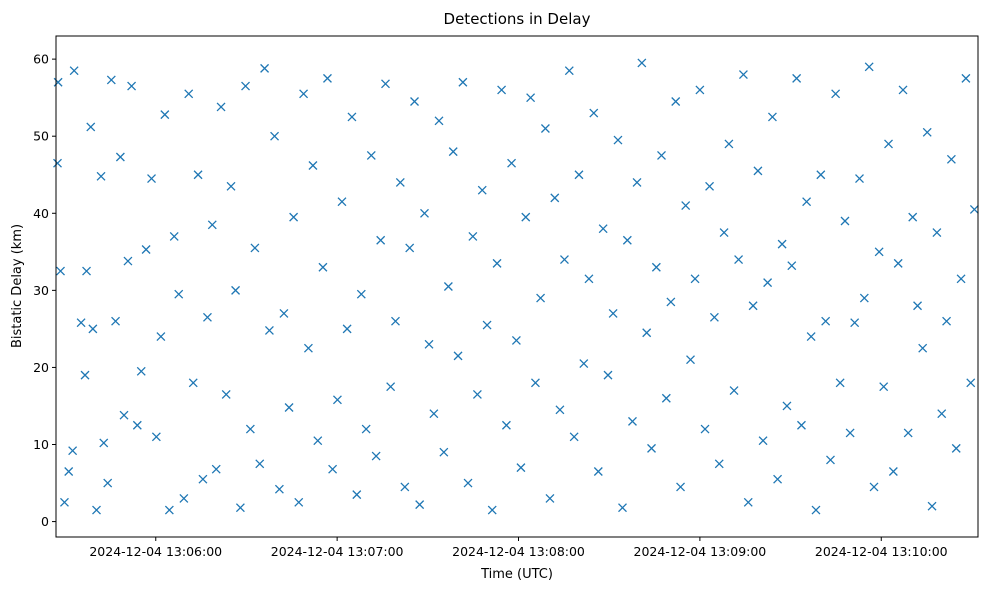 This screenshot has height=590, width=989. What do you see at coordinates (155, 551) in the screenshot?
I see `x-tick-label: 2024-12-04 13:06:00` at bounding box center [155, 551].